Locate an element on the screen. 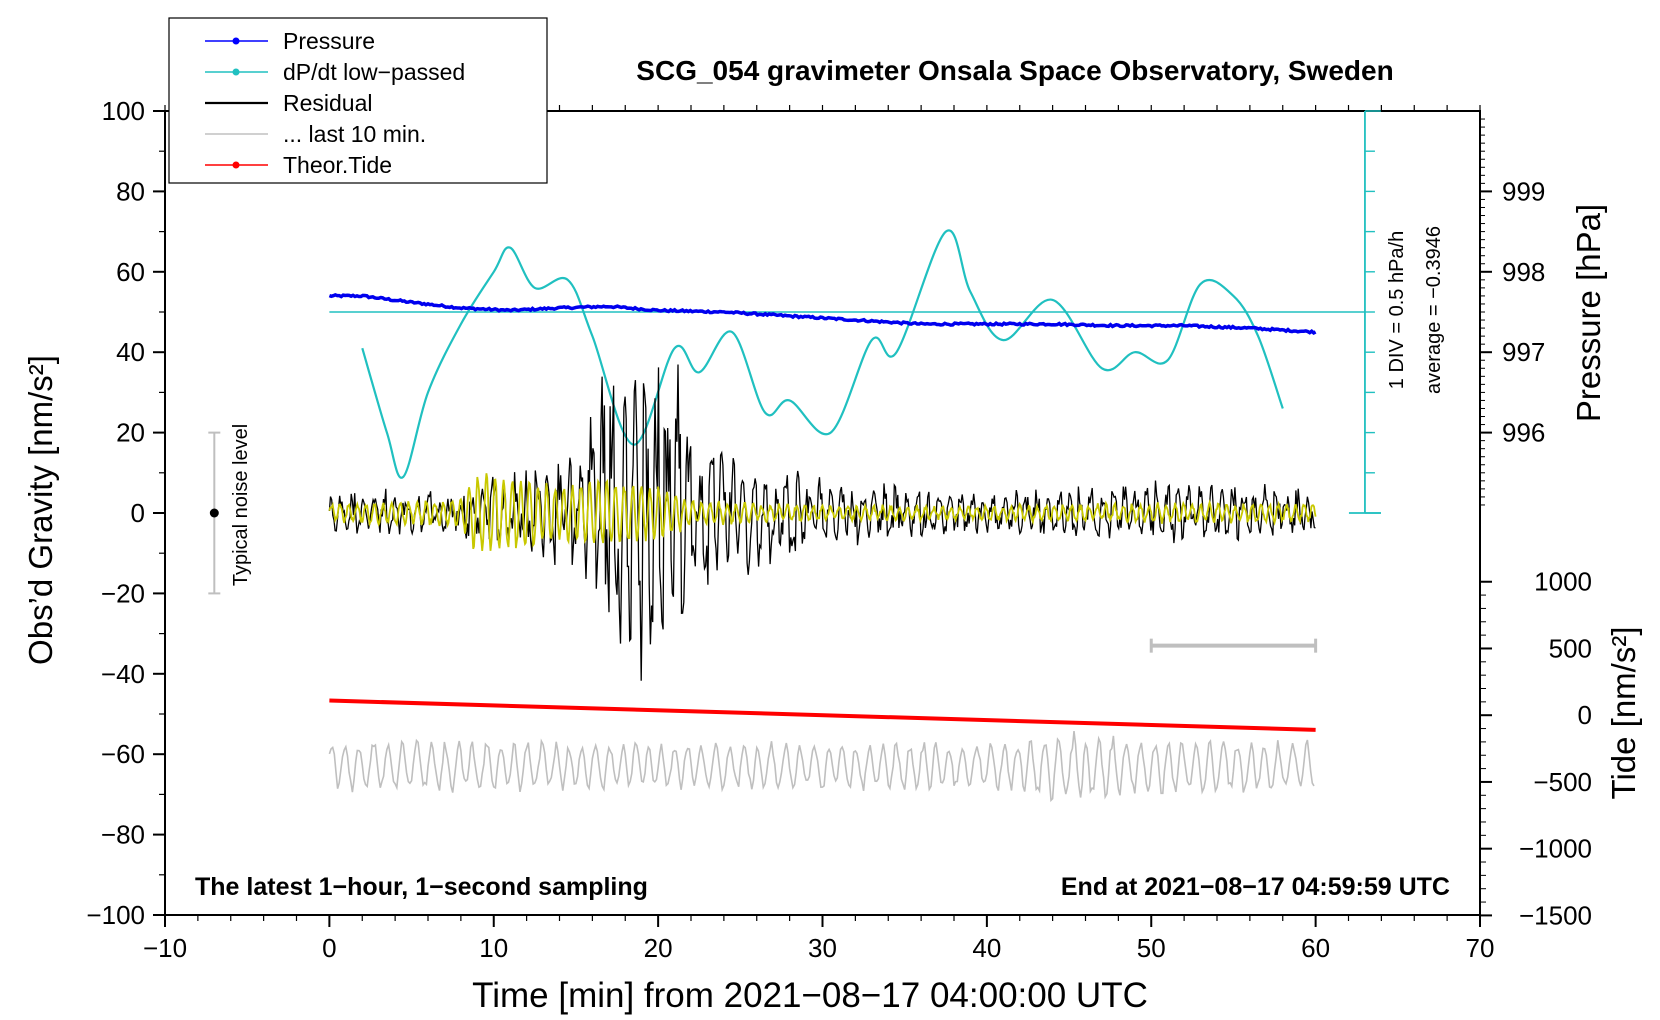  x-axis-label: Time [min] from 2021−08−17 04:00:00 UTC is located at coordinates (810, 995).